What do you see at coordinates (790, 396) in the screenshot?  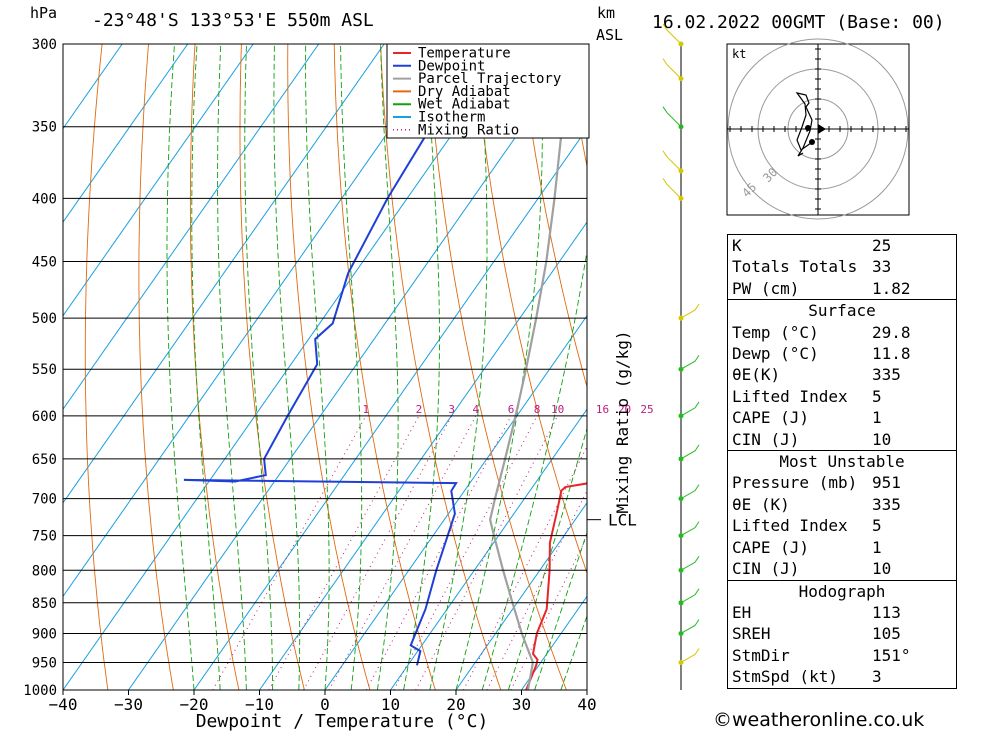 I see `surface-label: Lifted Index` at bounding box center [790, 396].